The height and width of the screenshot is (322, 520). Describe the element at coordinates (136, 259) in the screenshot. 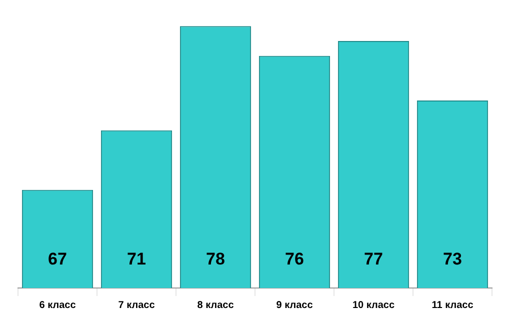

I see `data-label: 71` at that location.